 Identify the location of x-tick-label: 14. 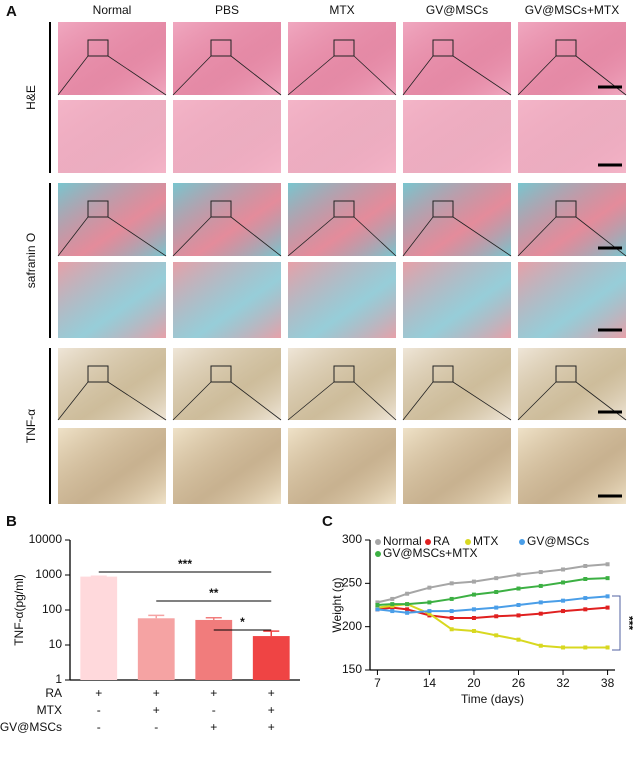
(430, 683).